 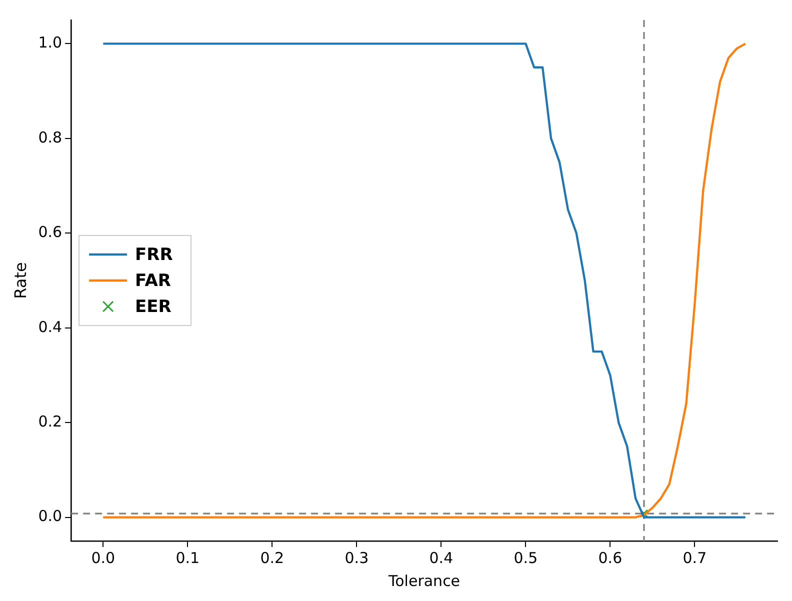 I want to click on y-tick-label: 0.0, so click(x=50, y=516).